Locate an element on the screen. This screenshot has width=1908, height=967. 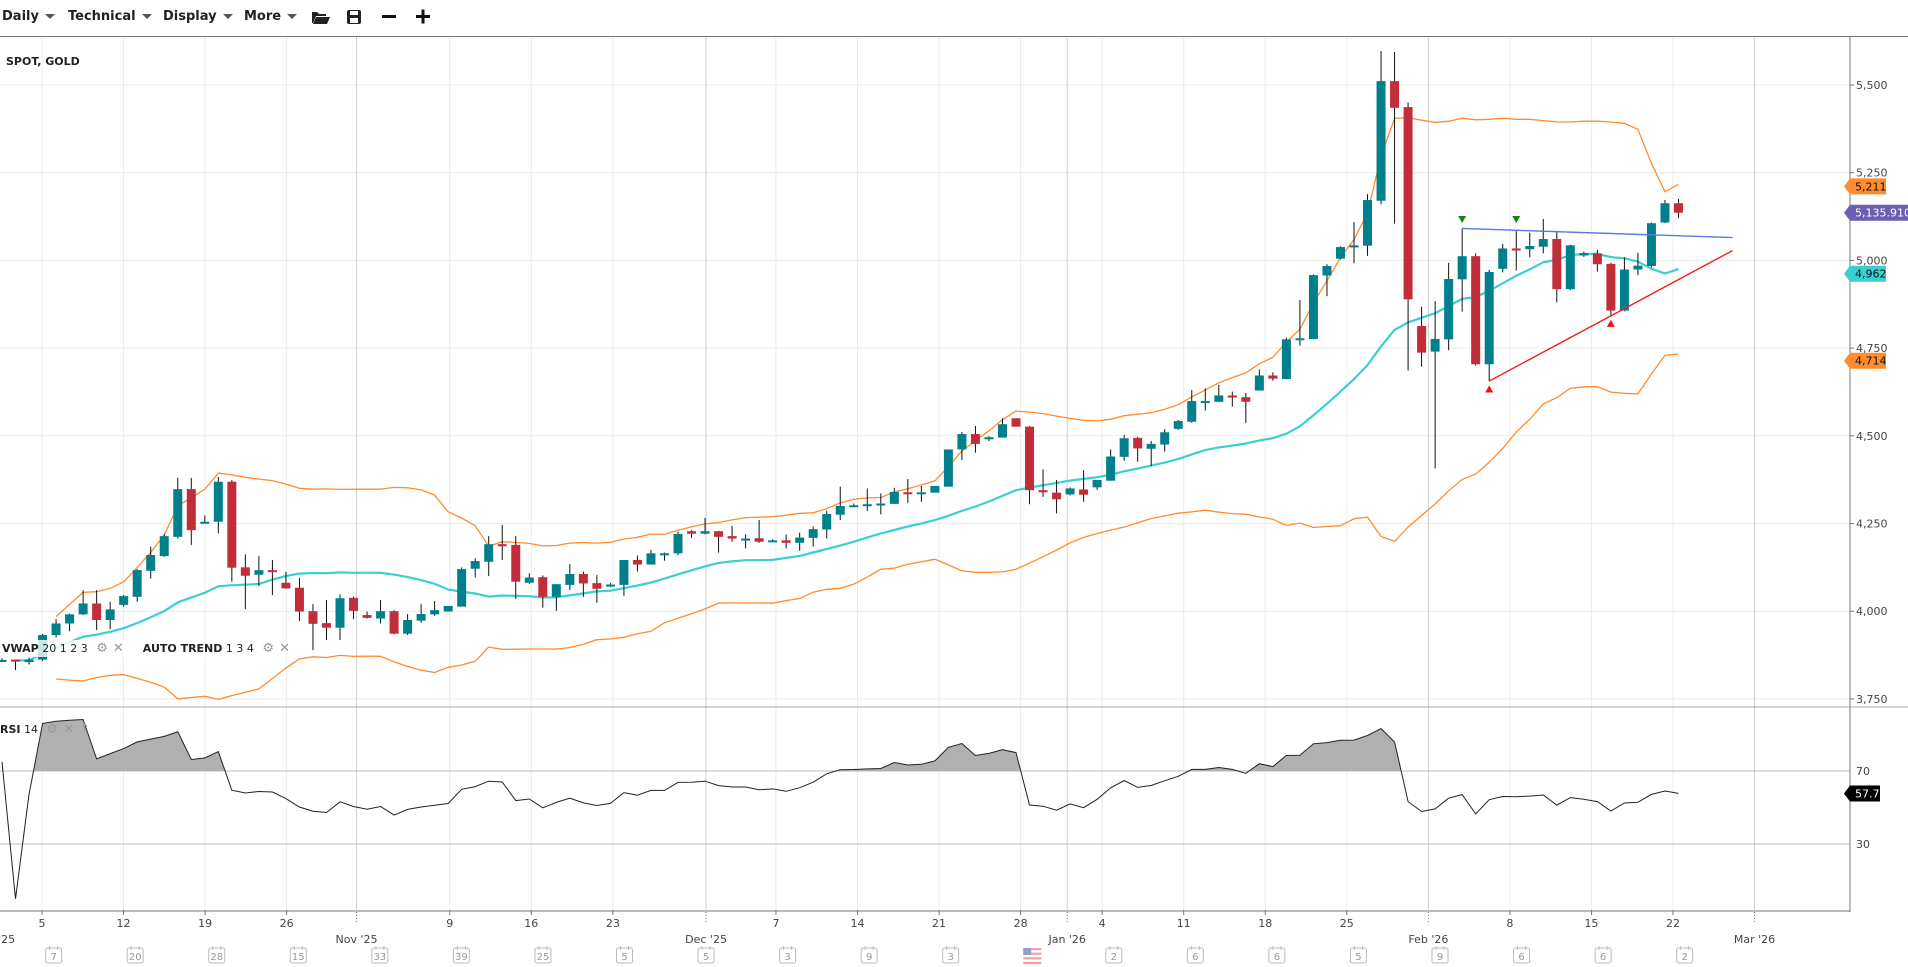
calendar-event-count: 7 is located at coordinates (53, 957).